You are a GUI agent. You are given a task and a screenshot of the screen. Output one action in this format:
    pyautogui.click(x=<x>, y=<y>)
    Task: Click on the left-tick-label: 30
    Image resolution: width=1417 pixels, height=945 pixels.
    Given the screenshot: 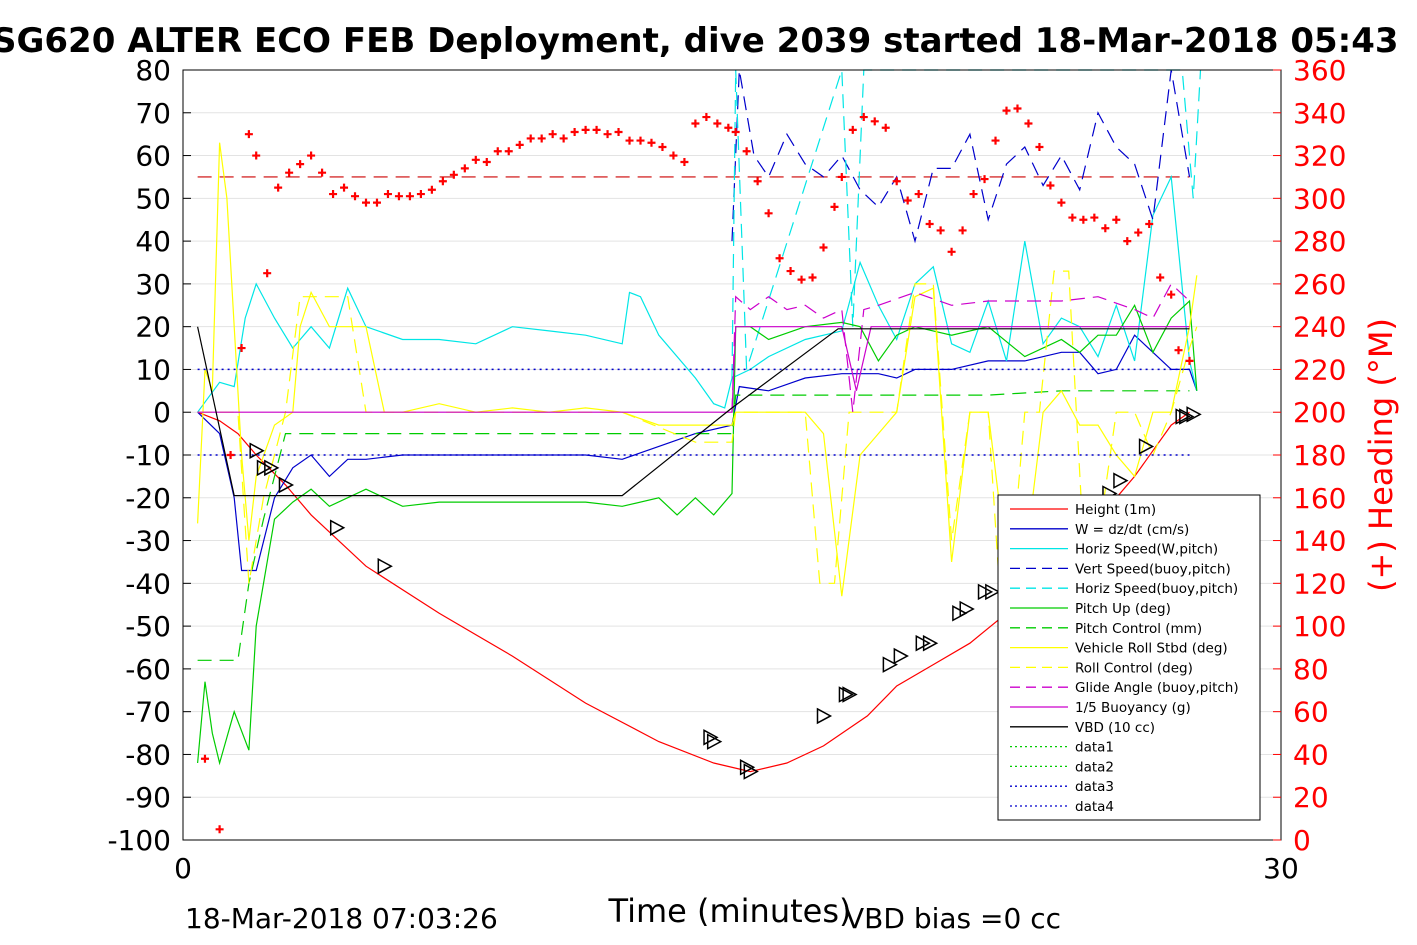 What is the action you would take?
    pyautogui.click(x=153, y=284)
    